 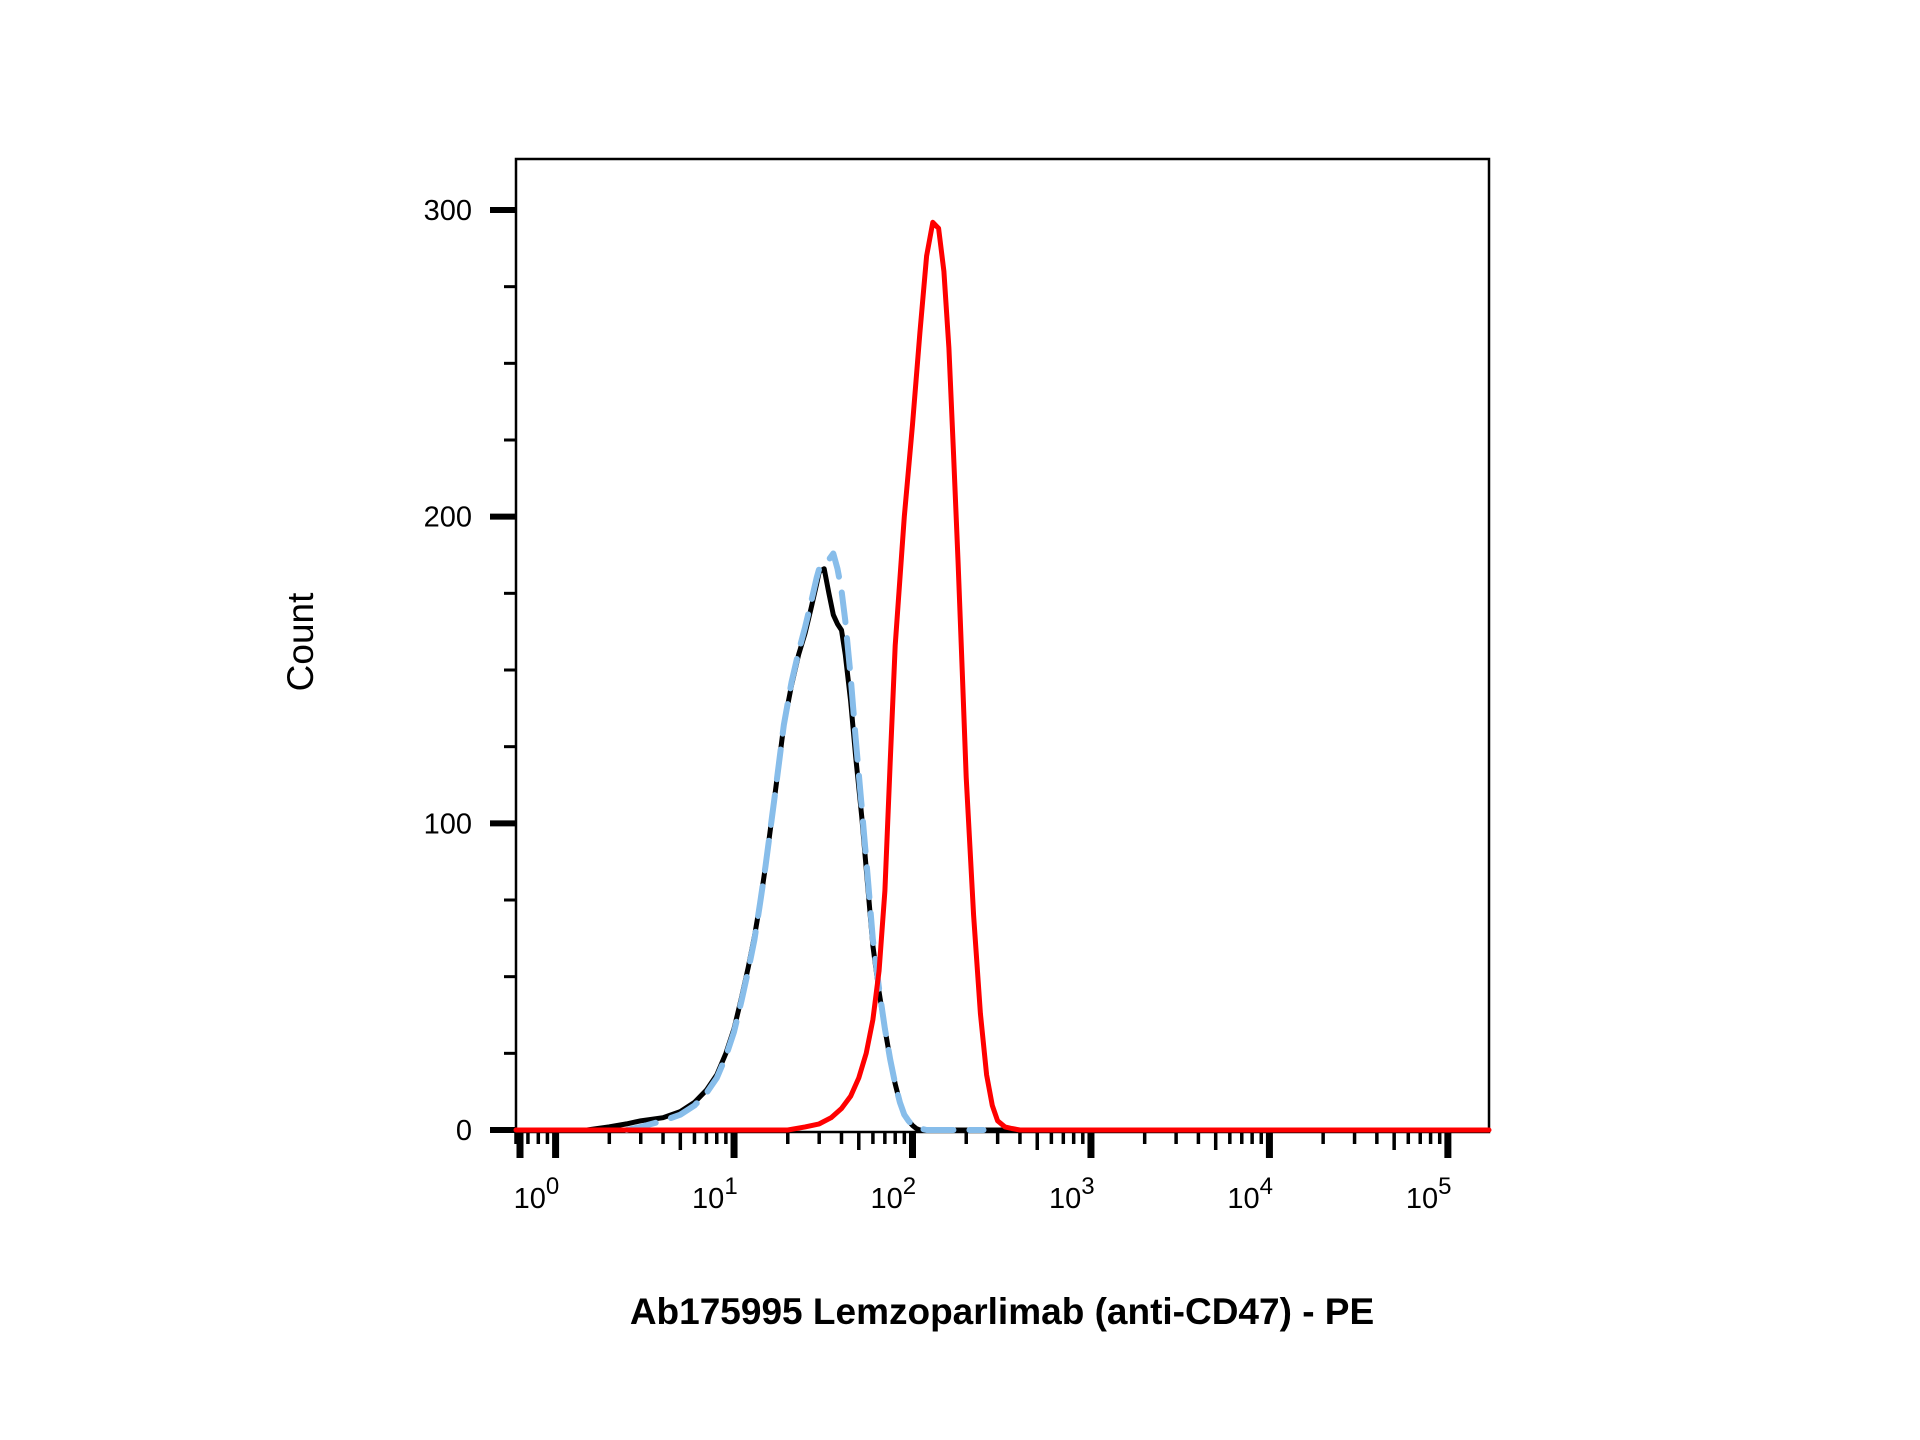 What do you see at coordinates (448, 824) in the screenshot?
I see `y-tick-label: 100` at bounding box center [448, 824].